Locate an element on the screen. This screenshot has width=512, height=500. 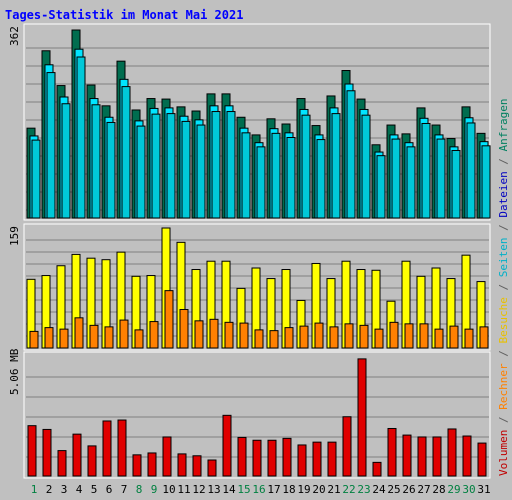
legend-dateien: Dateien is located at coordinates (503, 194).